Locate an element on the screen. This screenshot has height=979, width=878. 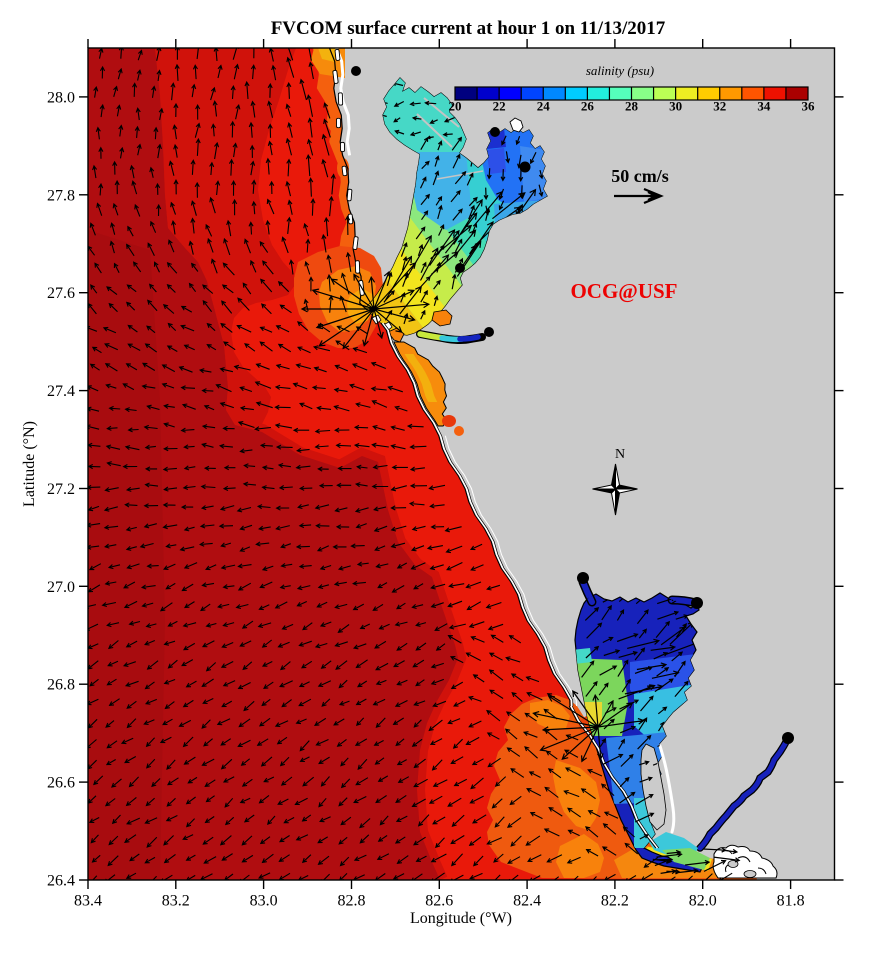
svg-text: 82.0 is located at coordinates (703, 901).